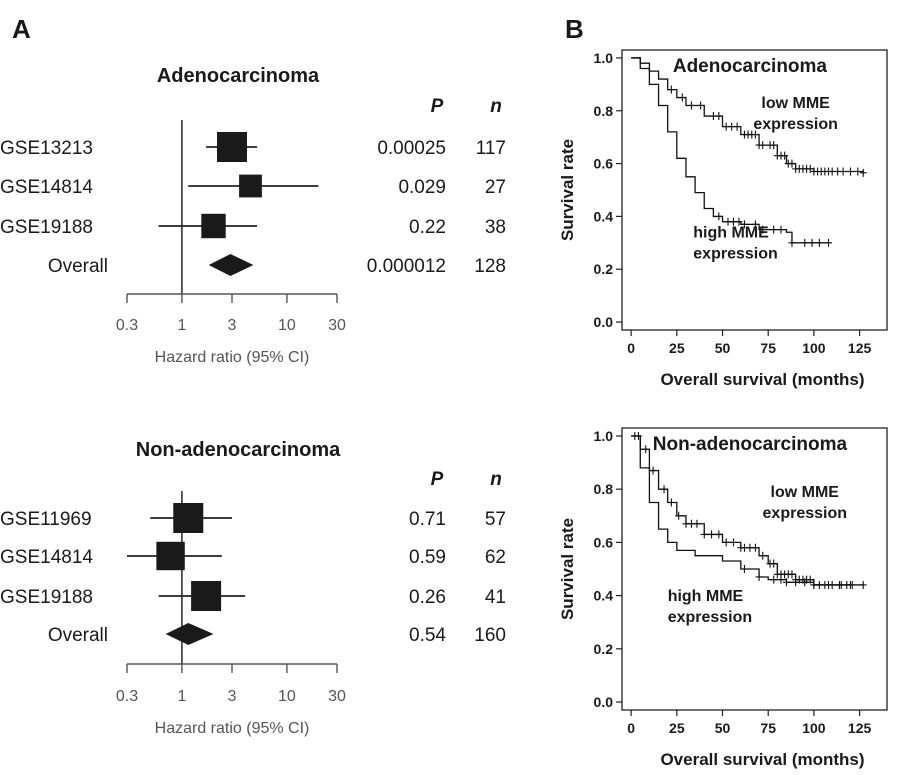 The image size is (899, 775). What do you see at coordinates (46, 187) in the screenshot?
I see `study-label: GSE14814` at bounding box center [46, 187].